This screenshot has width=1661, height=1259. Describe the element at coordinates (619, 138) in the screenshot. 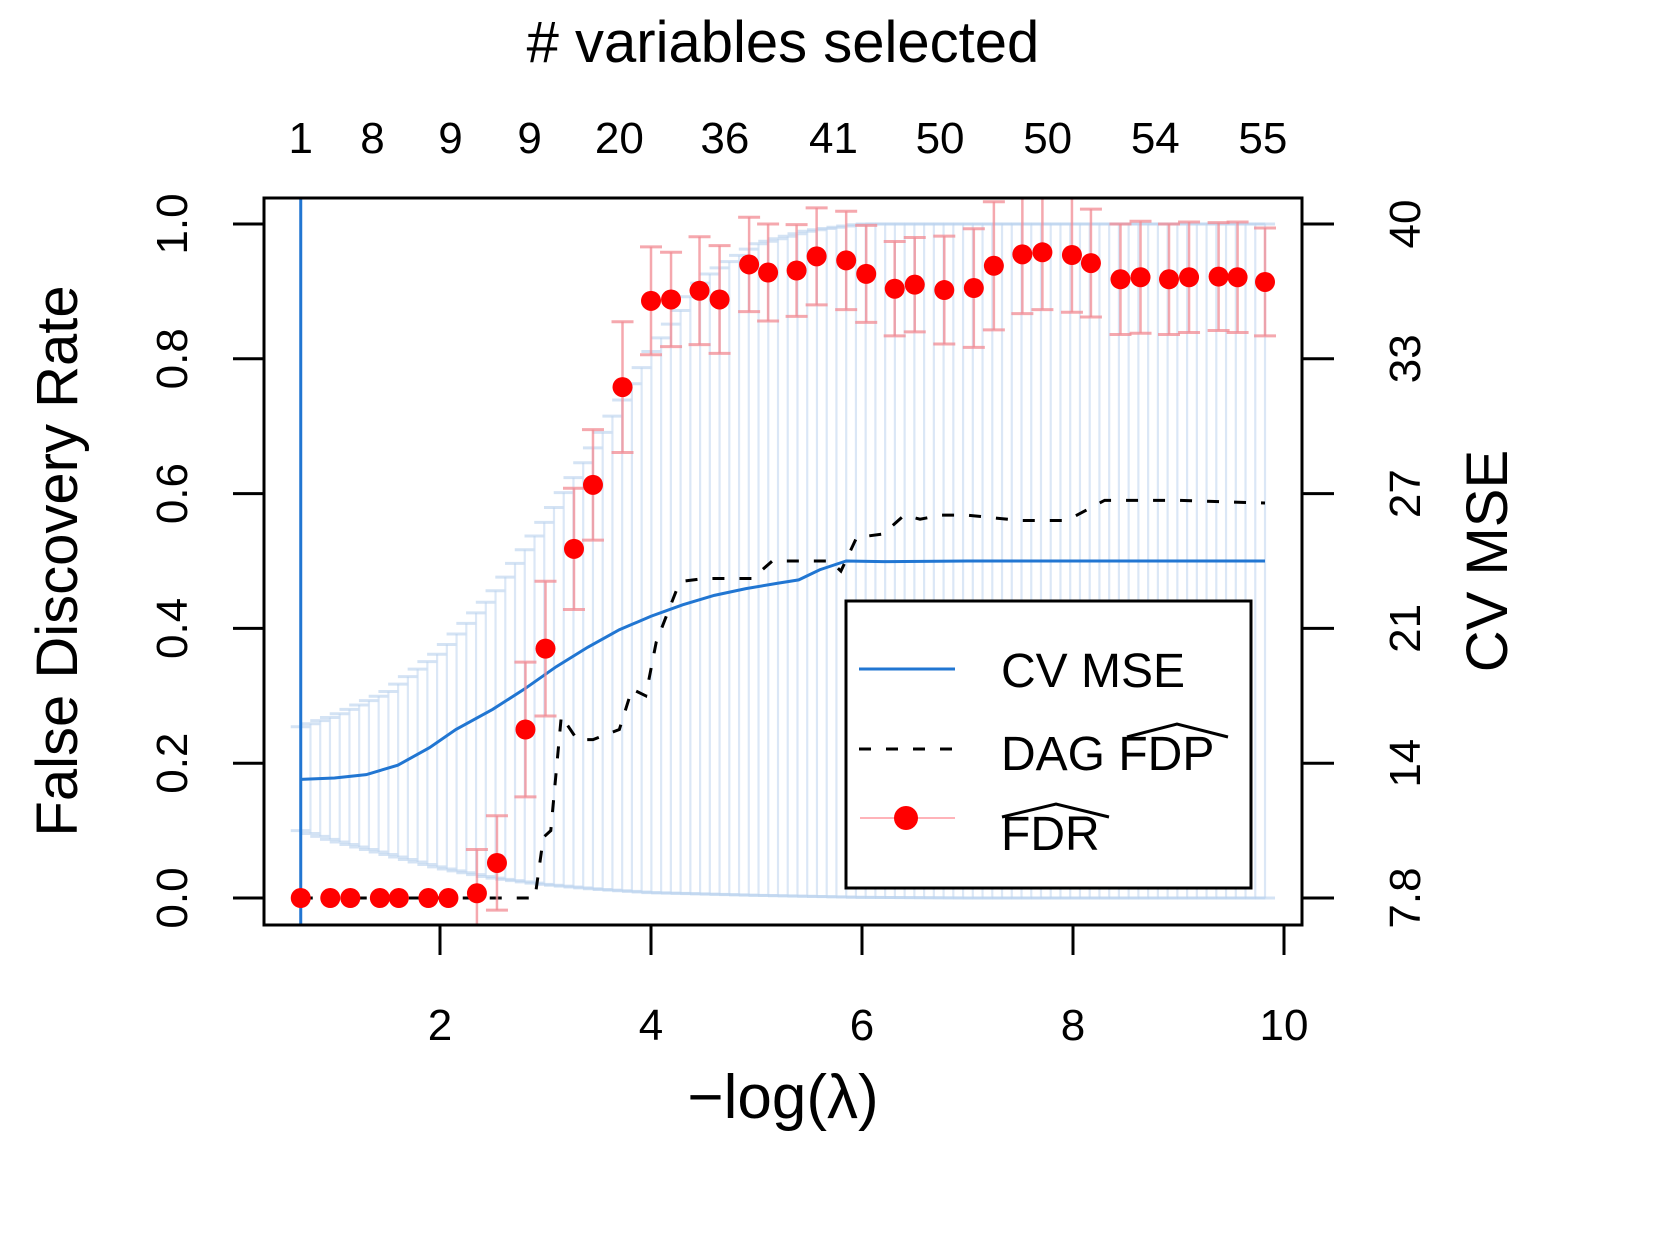

I see `top-tick-label: 20` at that location.